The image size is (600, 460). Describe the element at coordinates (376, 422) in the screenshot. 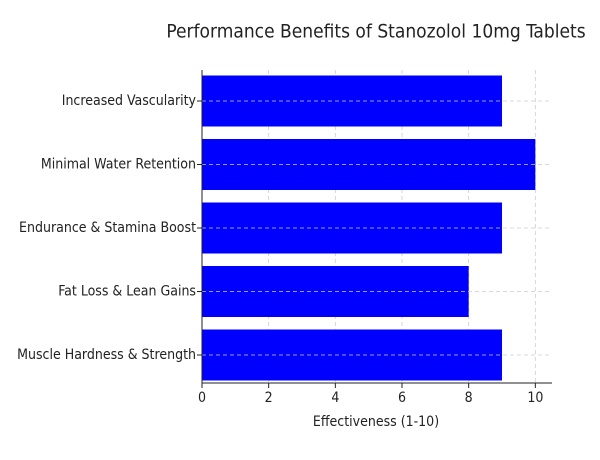

I see `x-axis-label: Effectiveness (1-10)` at that location.